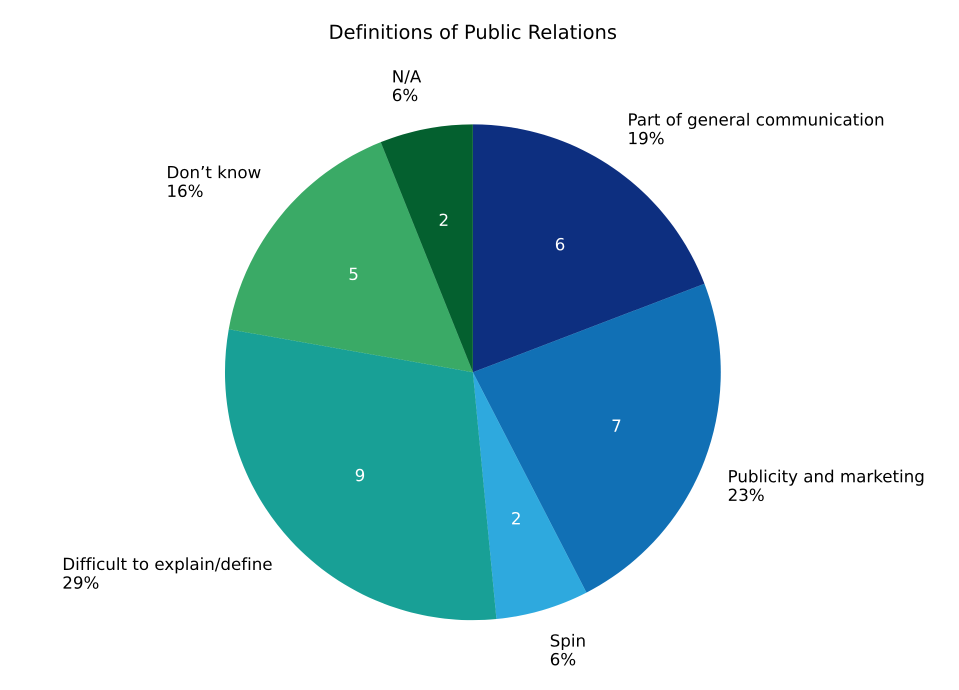  What do you see at coordinates (756, 120) in the screenshot?
I see `slice-label: Part of general communication` at bounding box center [756, 120].